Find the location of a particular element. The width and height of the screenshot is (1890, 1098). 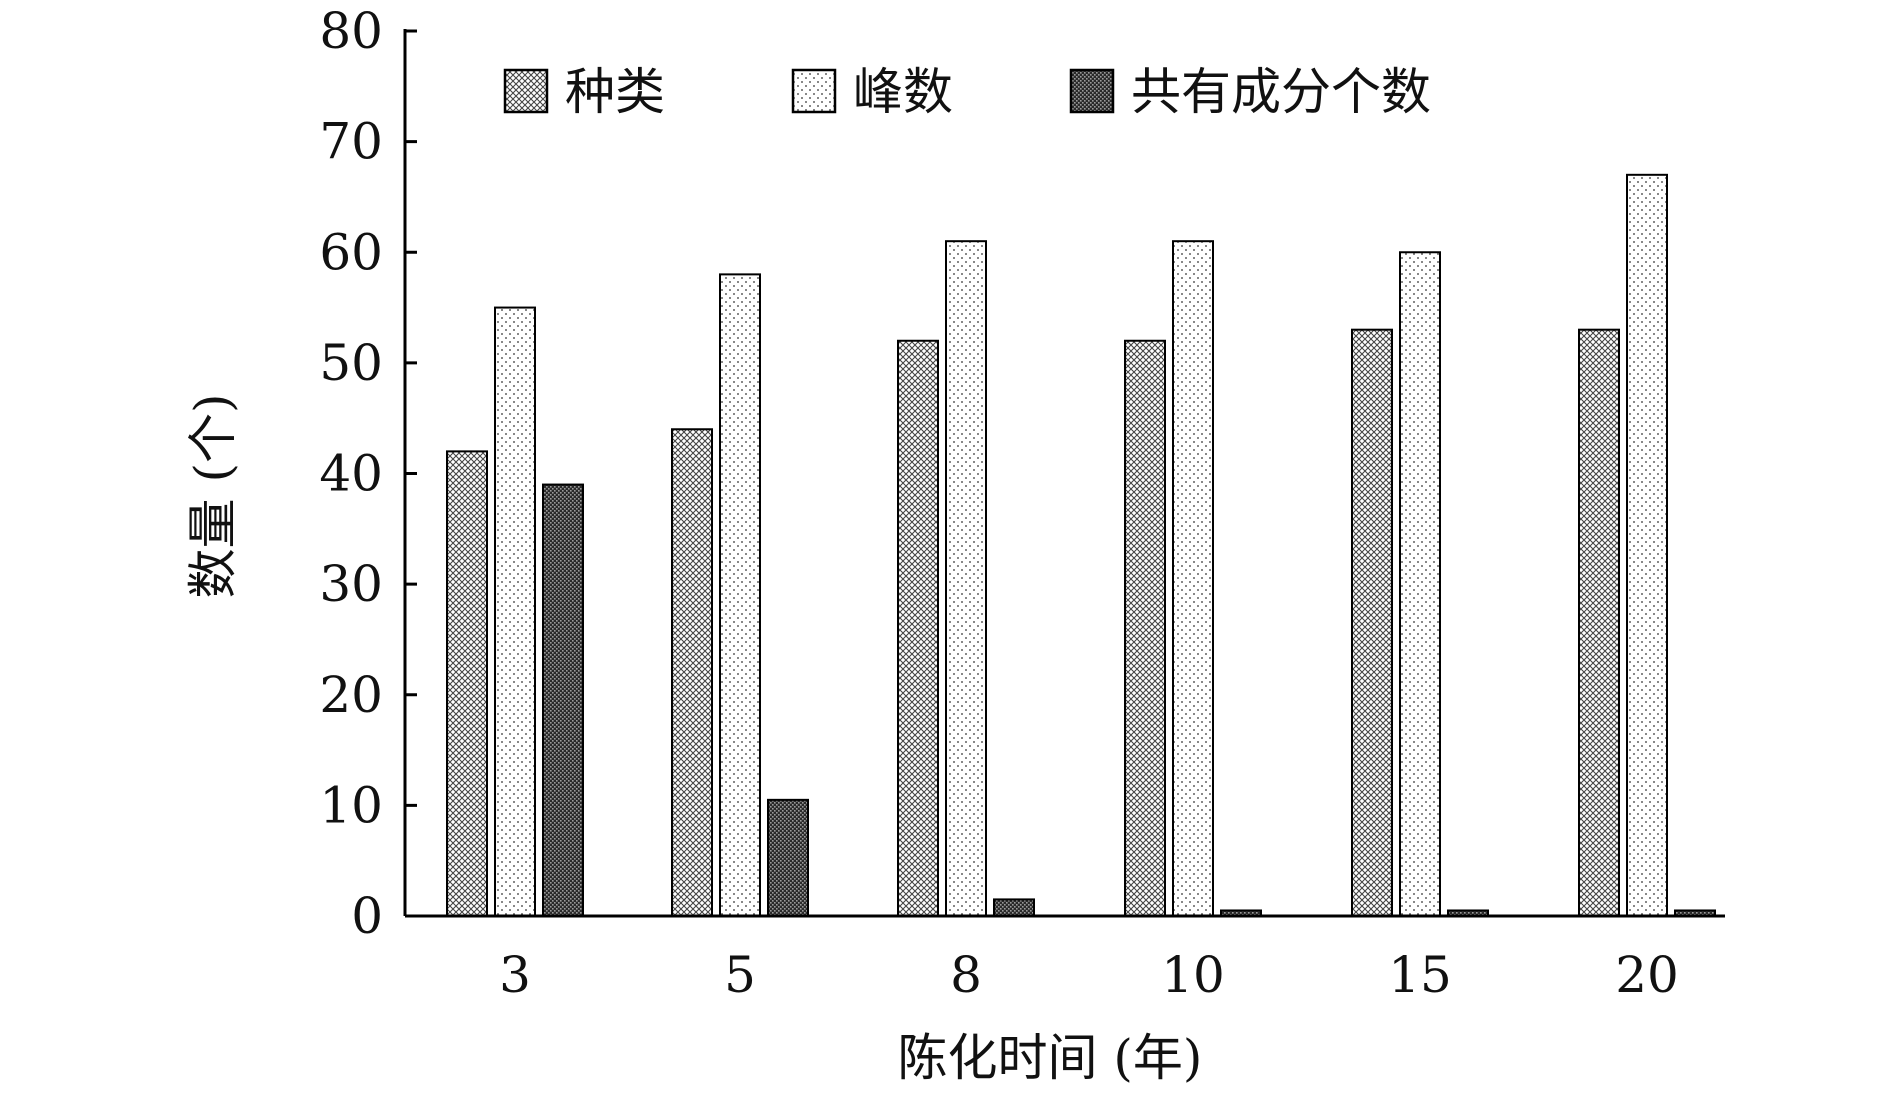

bar-峰数-5 is located at coordinates (740, 595).